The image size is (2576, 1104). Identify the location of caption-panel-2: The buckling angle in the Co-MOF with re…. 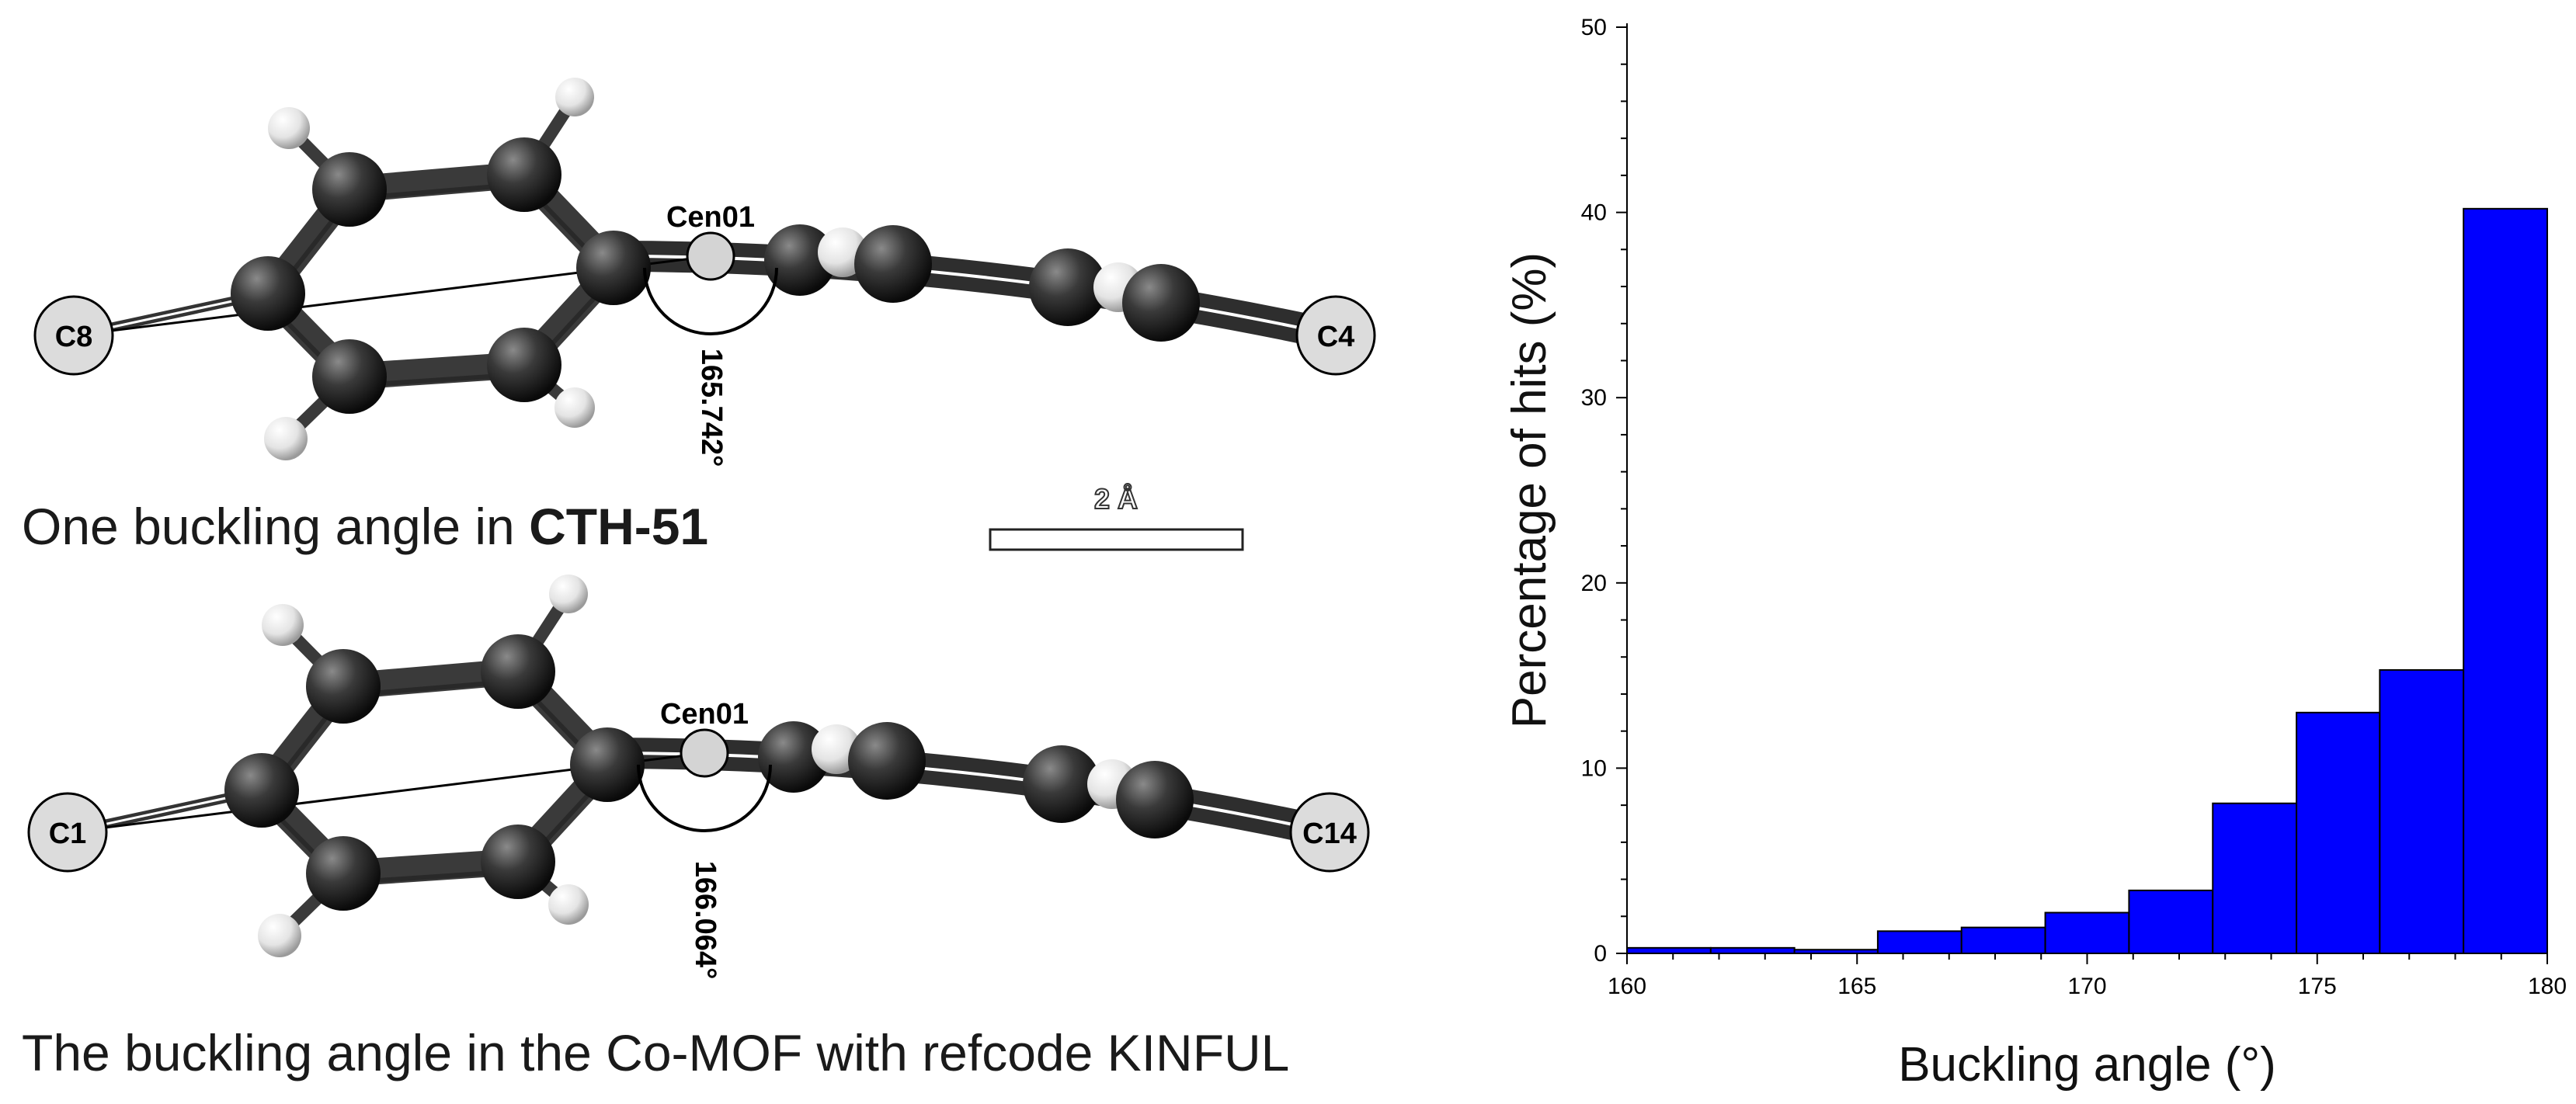
(655, 1052).